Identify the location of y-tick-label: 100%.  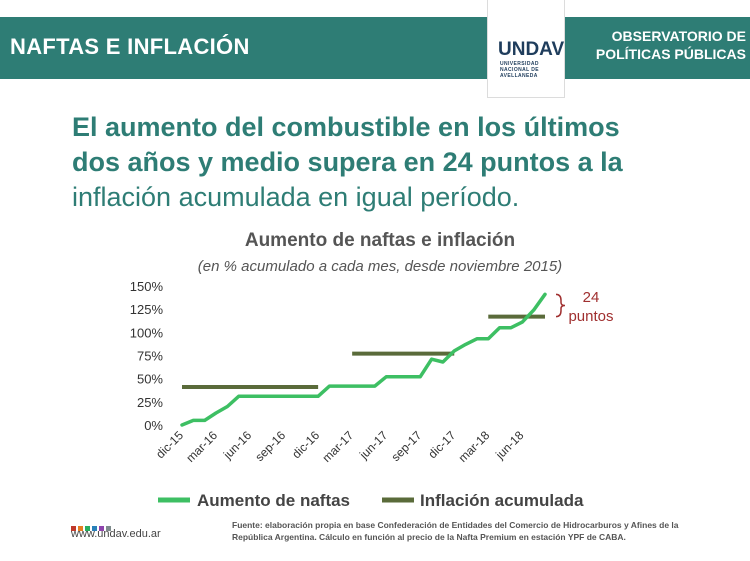
(147, 332).